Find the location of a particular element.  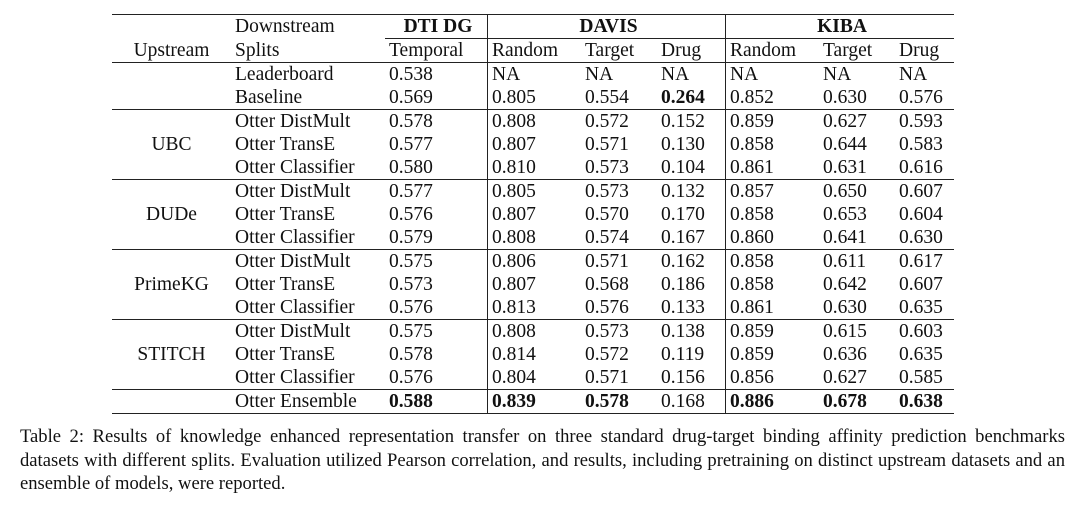

group-header-kiba: KIBA is located at coordinates (839, 26).